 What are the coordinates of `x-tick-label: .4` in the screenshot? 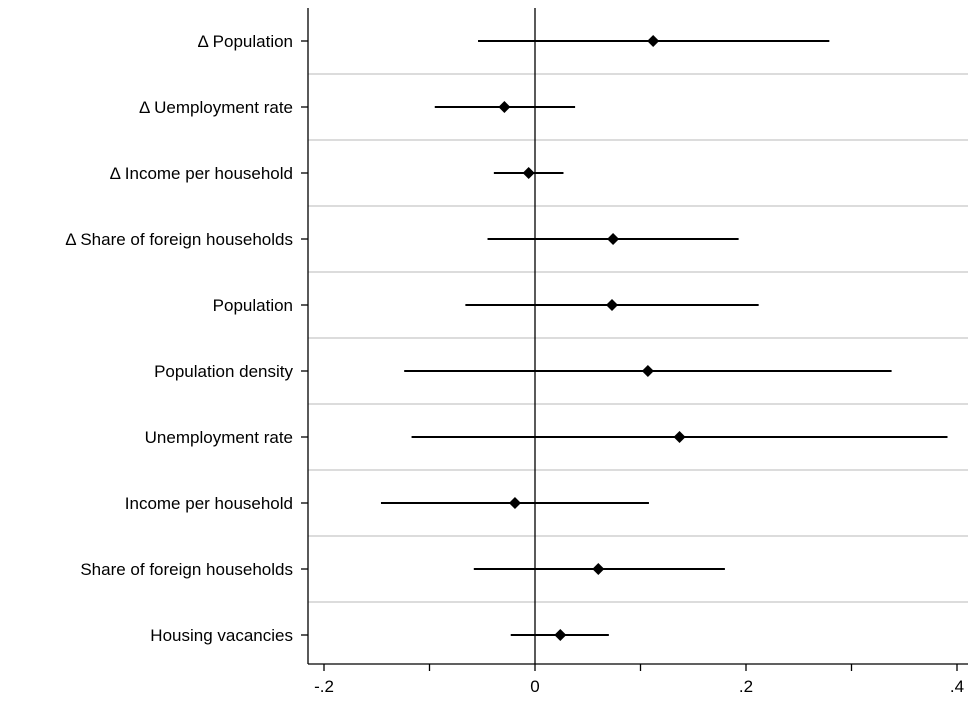 It's located at (957, 686).